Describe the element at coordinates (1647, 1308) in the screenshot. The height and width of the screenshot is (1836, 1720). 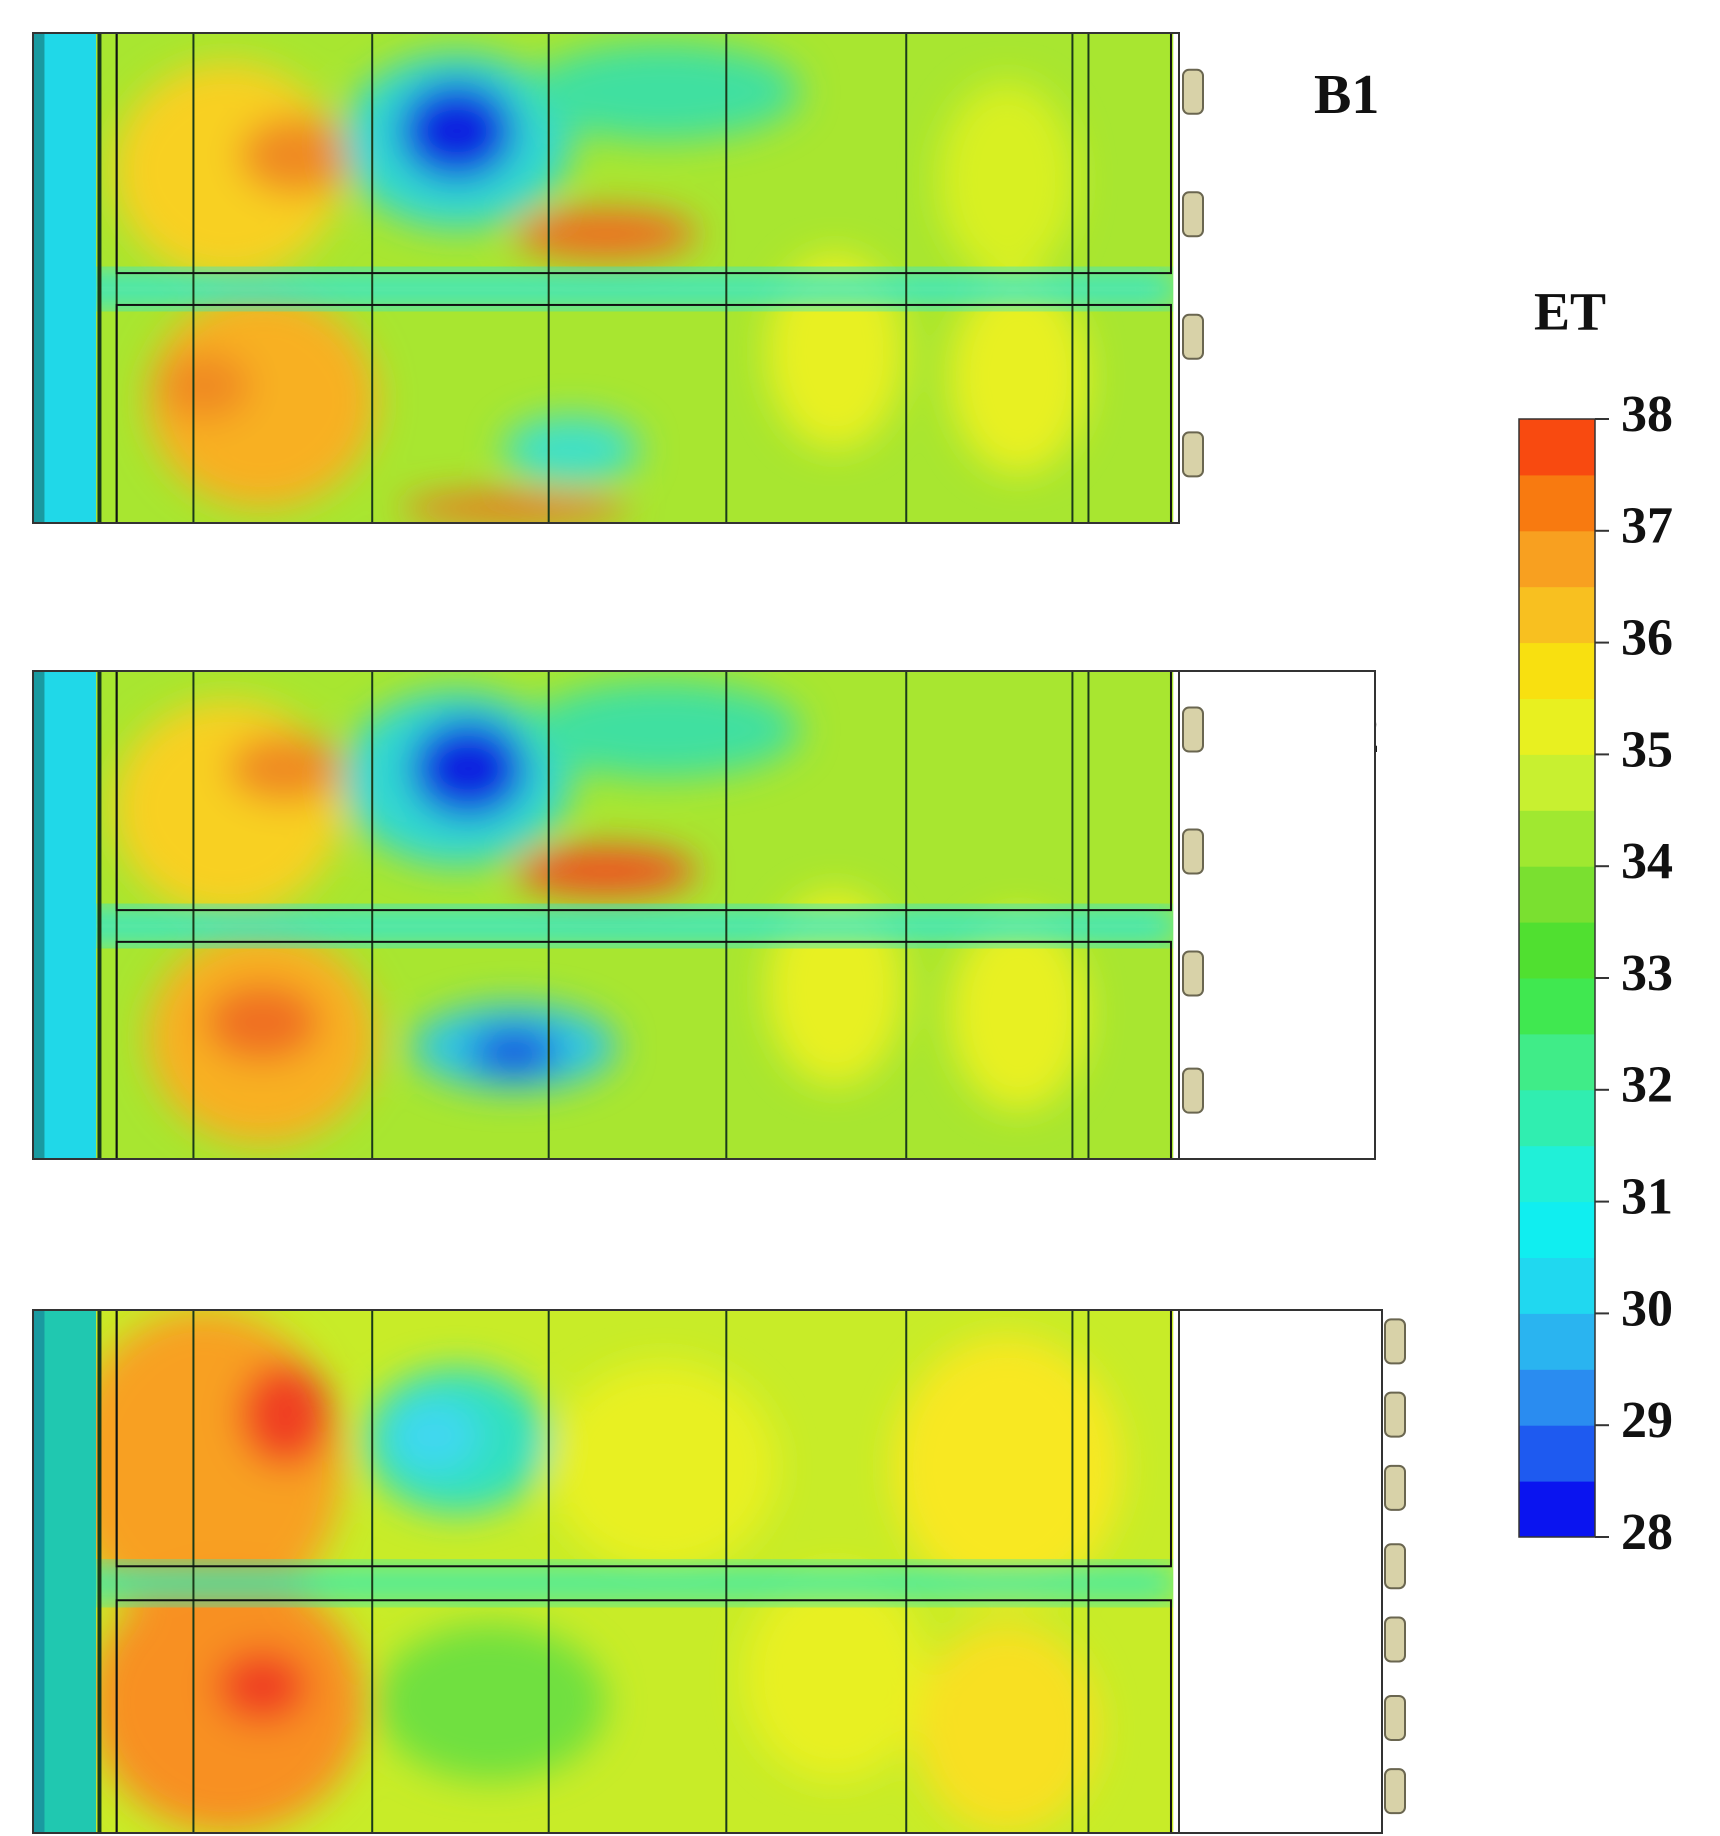
I see `colorbar-tick-label: 30` at that location.